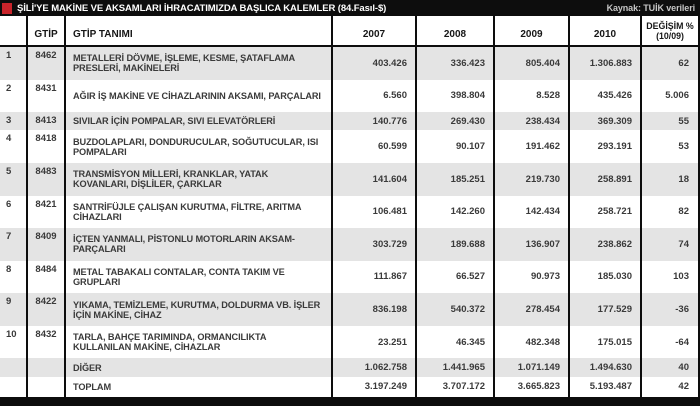 Image resolution: width=700 pixels, height=406 pixels. Describe the element at coordinates (683, 244) in the screenshot. I see `change-percent-cell: 74` at that location.